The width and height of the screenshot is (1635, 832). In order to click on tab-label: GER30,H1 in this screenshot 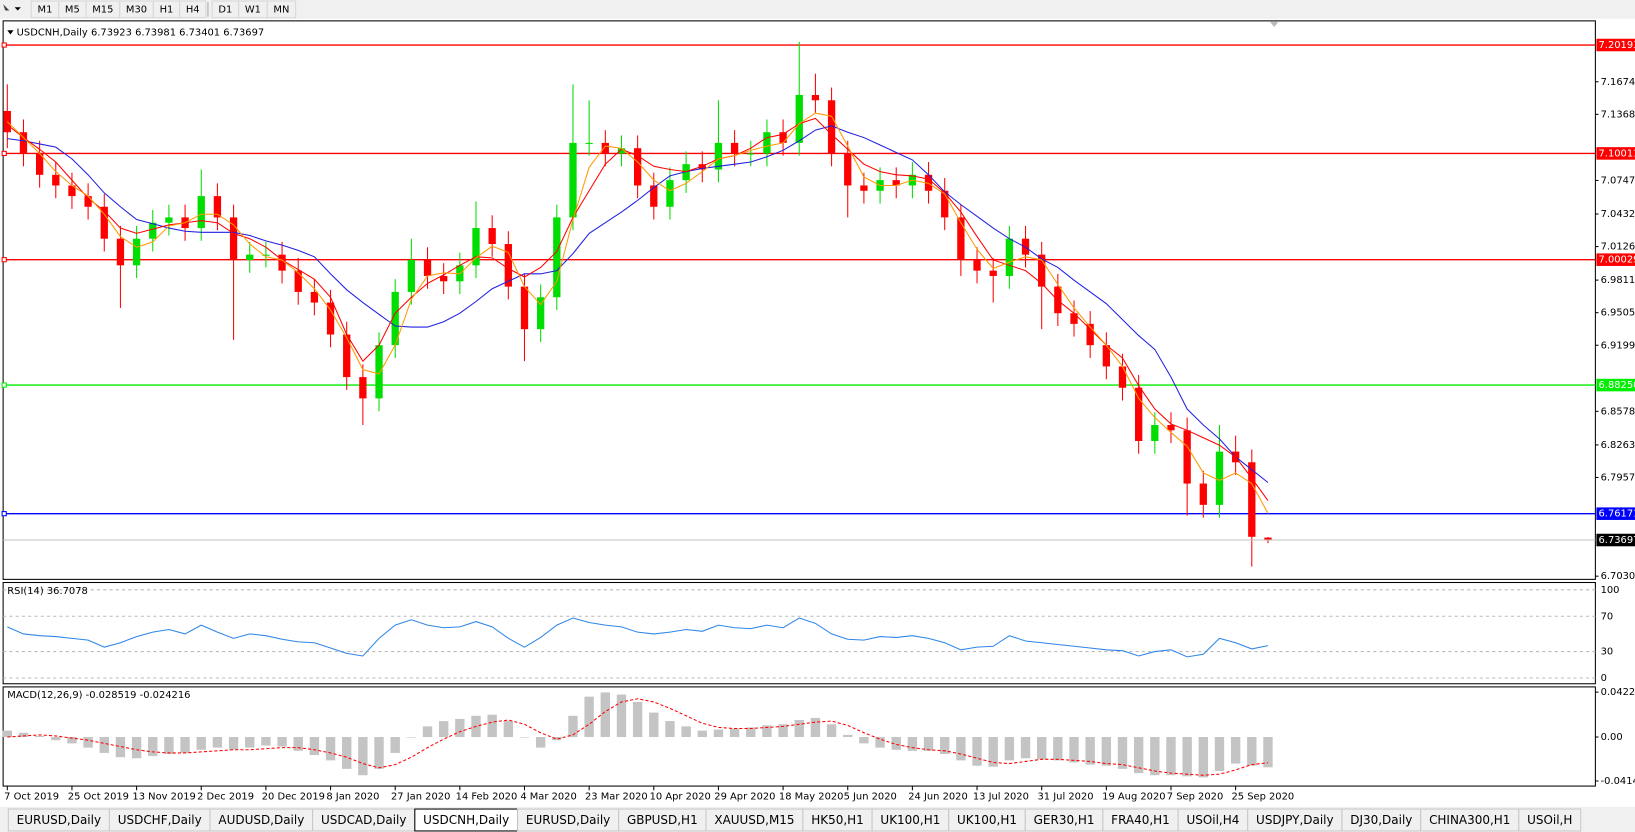, I will do `click(1064, 820)`.